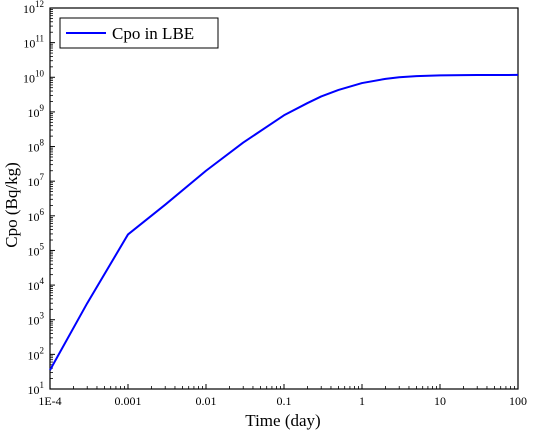 This screenshot has width=533, height=431. What do you see at coordinates (39, 198) in the screenshot?
I see `y-axis: 10¹ 10² 10³ 10⁴ 10⁵ 10⁶ 10⁷ 10⁸ 10⁹ 10¹⁰ 10¹¹ 10¹²` at bounding box center [39, 198].